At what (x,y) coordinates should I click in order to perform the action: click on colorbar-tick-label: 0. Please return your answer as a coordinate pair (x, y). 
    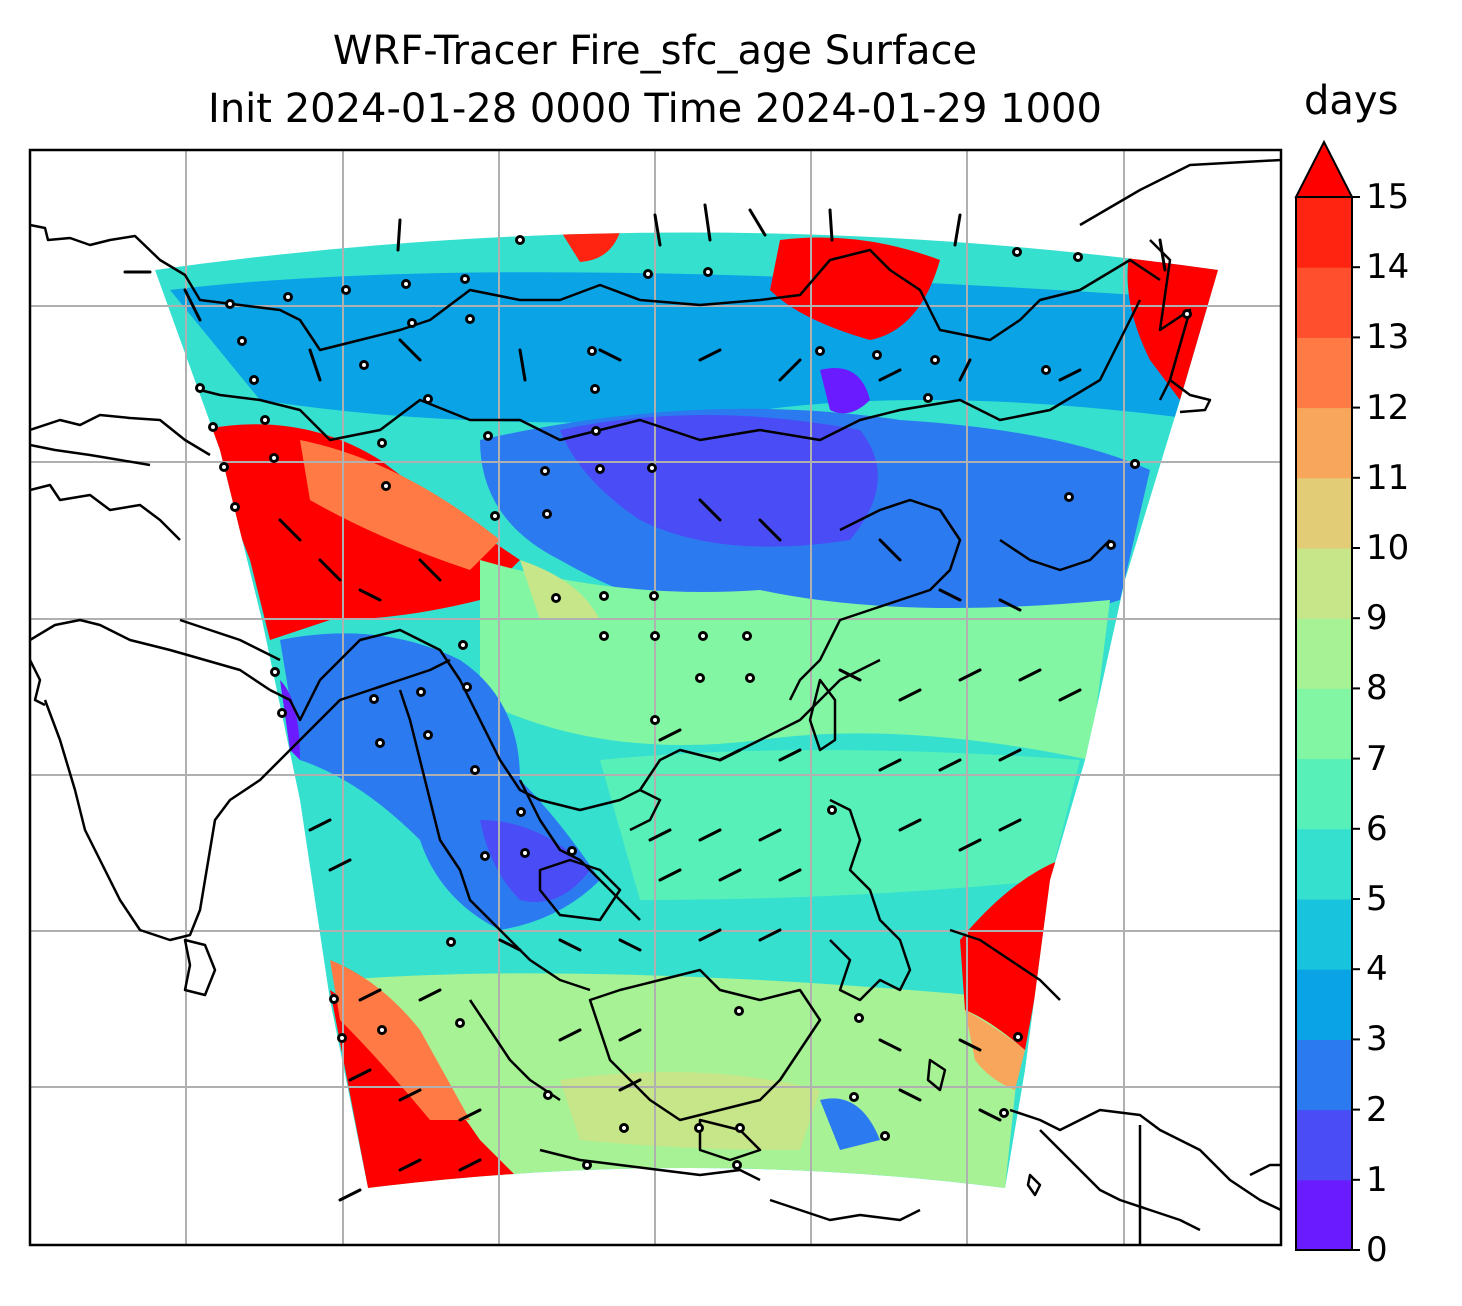
    Looking at the image, I should click on (1377, 1250).